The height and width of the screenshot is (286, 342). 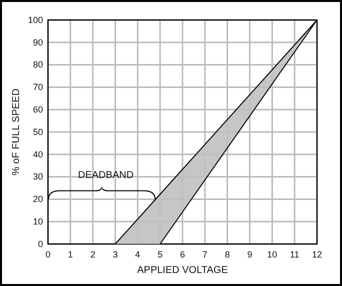 I want to click on y-axis-title: % oF FULL SPEED, so click(x=16, y=132).